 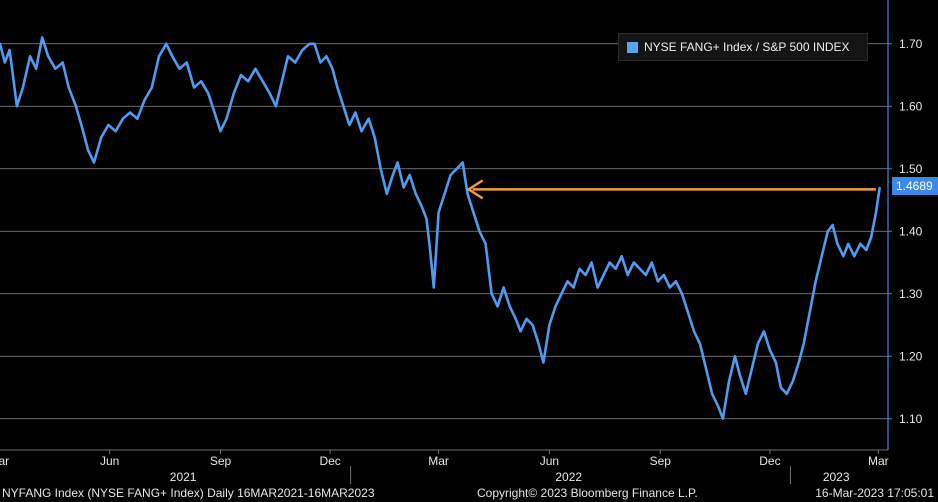 What do you see at coordinates (747, 47) in the screenshot?
I see `legend-label: NYSE FANG+ Index / S&P 500 INDEX` at bounding box center [747, 47].